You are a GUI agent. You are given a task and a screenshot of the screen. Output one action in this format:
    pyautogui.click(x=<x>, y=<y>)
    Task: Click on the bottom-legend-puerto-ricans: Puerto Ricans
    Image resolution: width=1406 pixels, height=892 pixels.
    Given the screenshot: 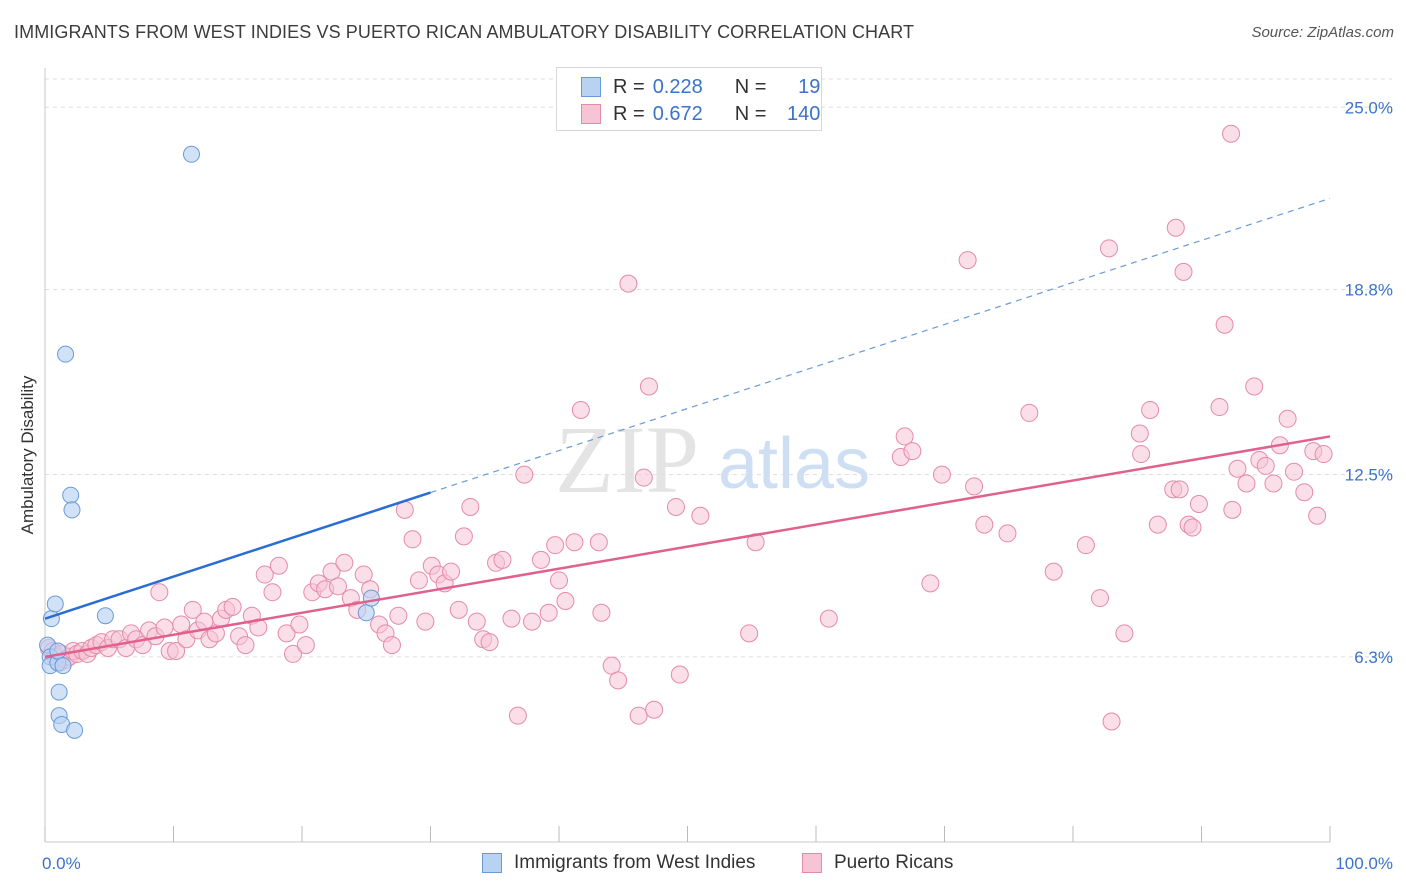 What is the action you would take?
    pyautogui.click(x=877, y=863)
    